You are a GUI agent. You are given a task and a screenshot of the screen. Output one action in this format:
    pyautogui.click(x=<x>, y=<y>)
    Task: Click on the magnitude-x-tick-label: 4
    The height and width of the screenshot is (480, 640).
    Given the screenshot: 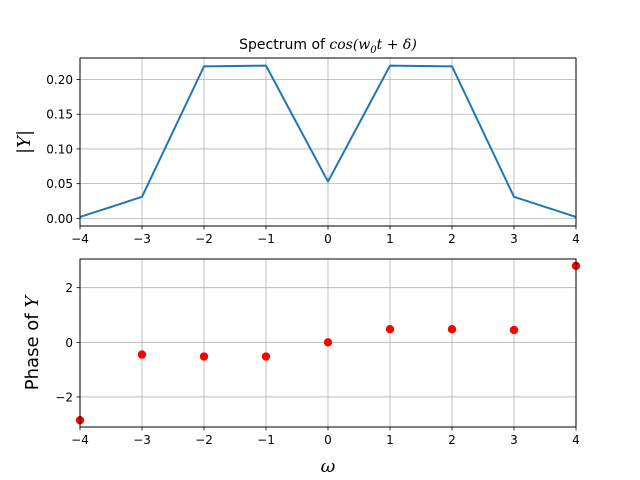 What is the action you would take?
    pyautogui.click(x=576, y=239)
    